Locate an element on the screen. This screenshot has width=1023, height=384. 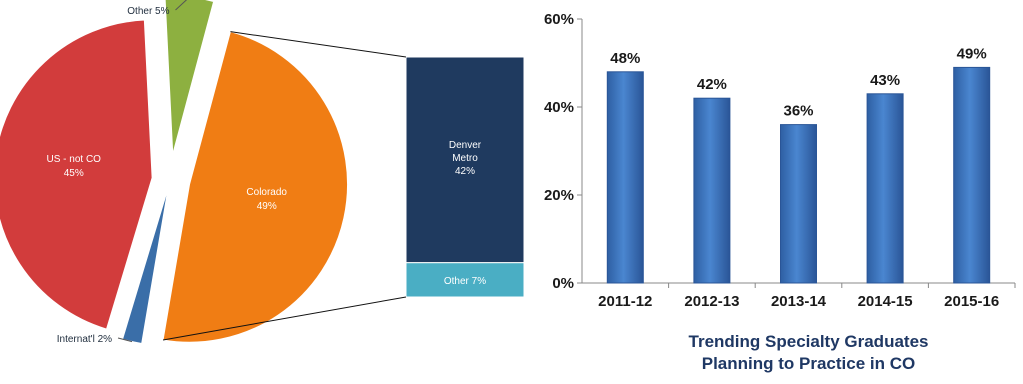
data-label-2011-12: 48% is located at coordinates (625, 58).